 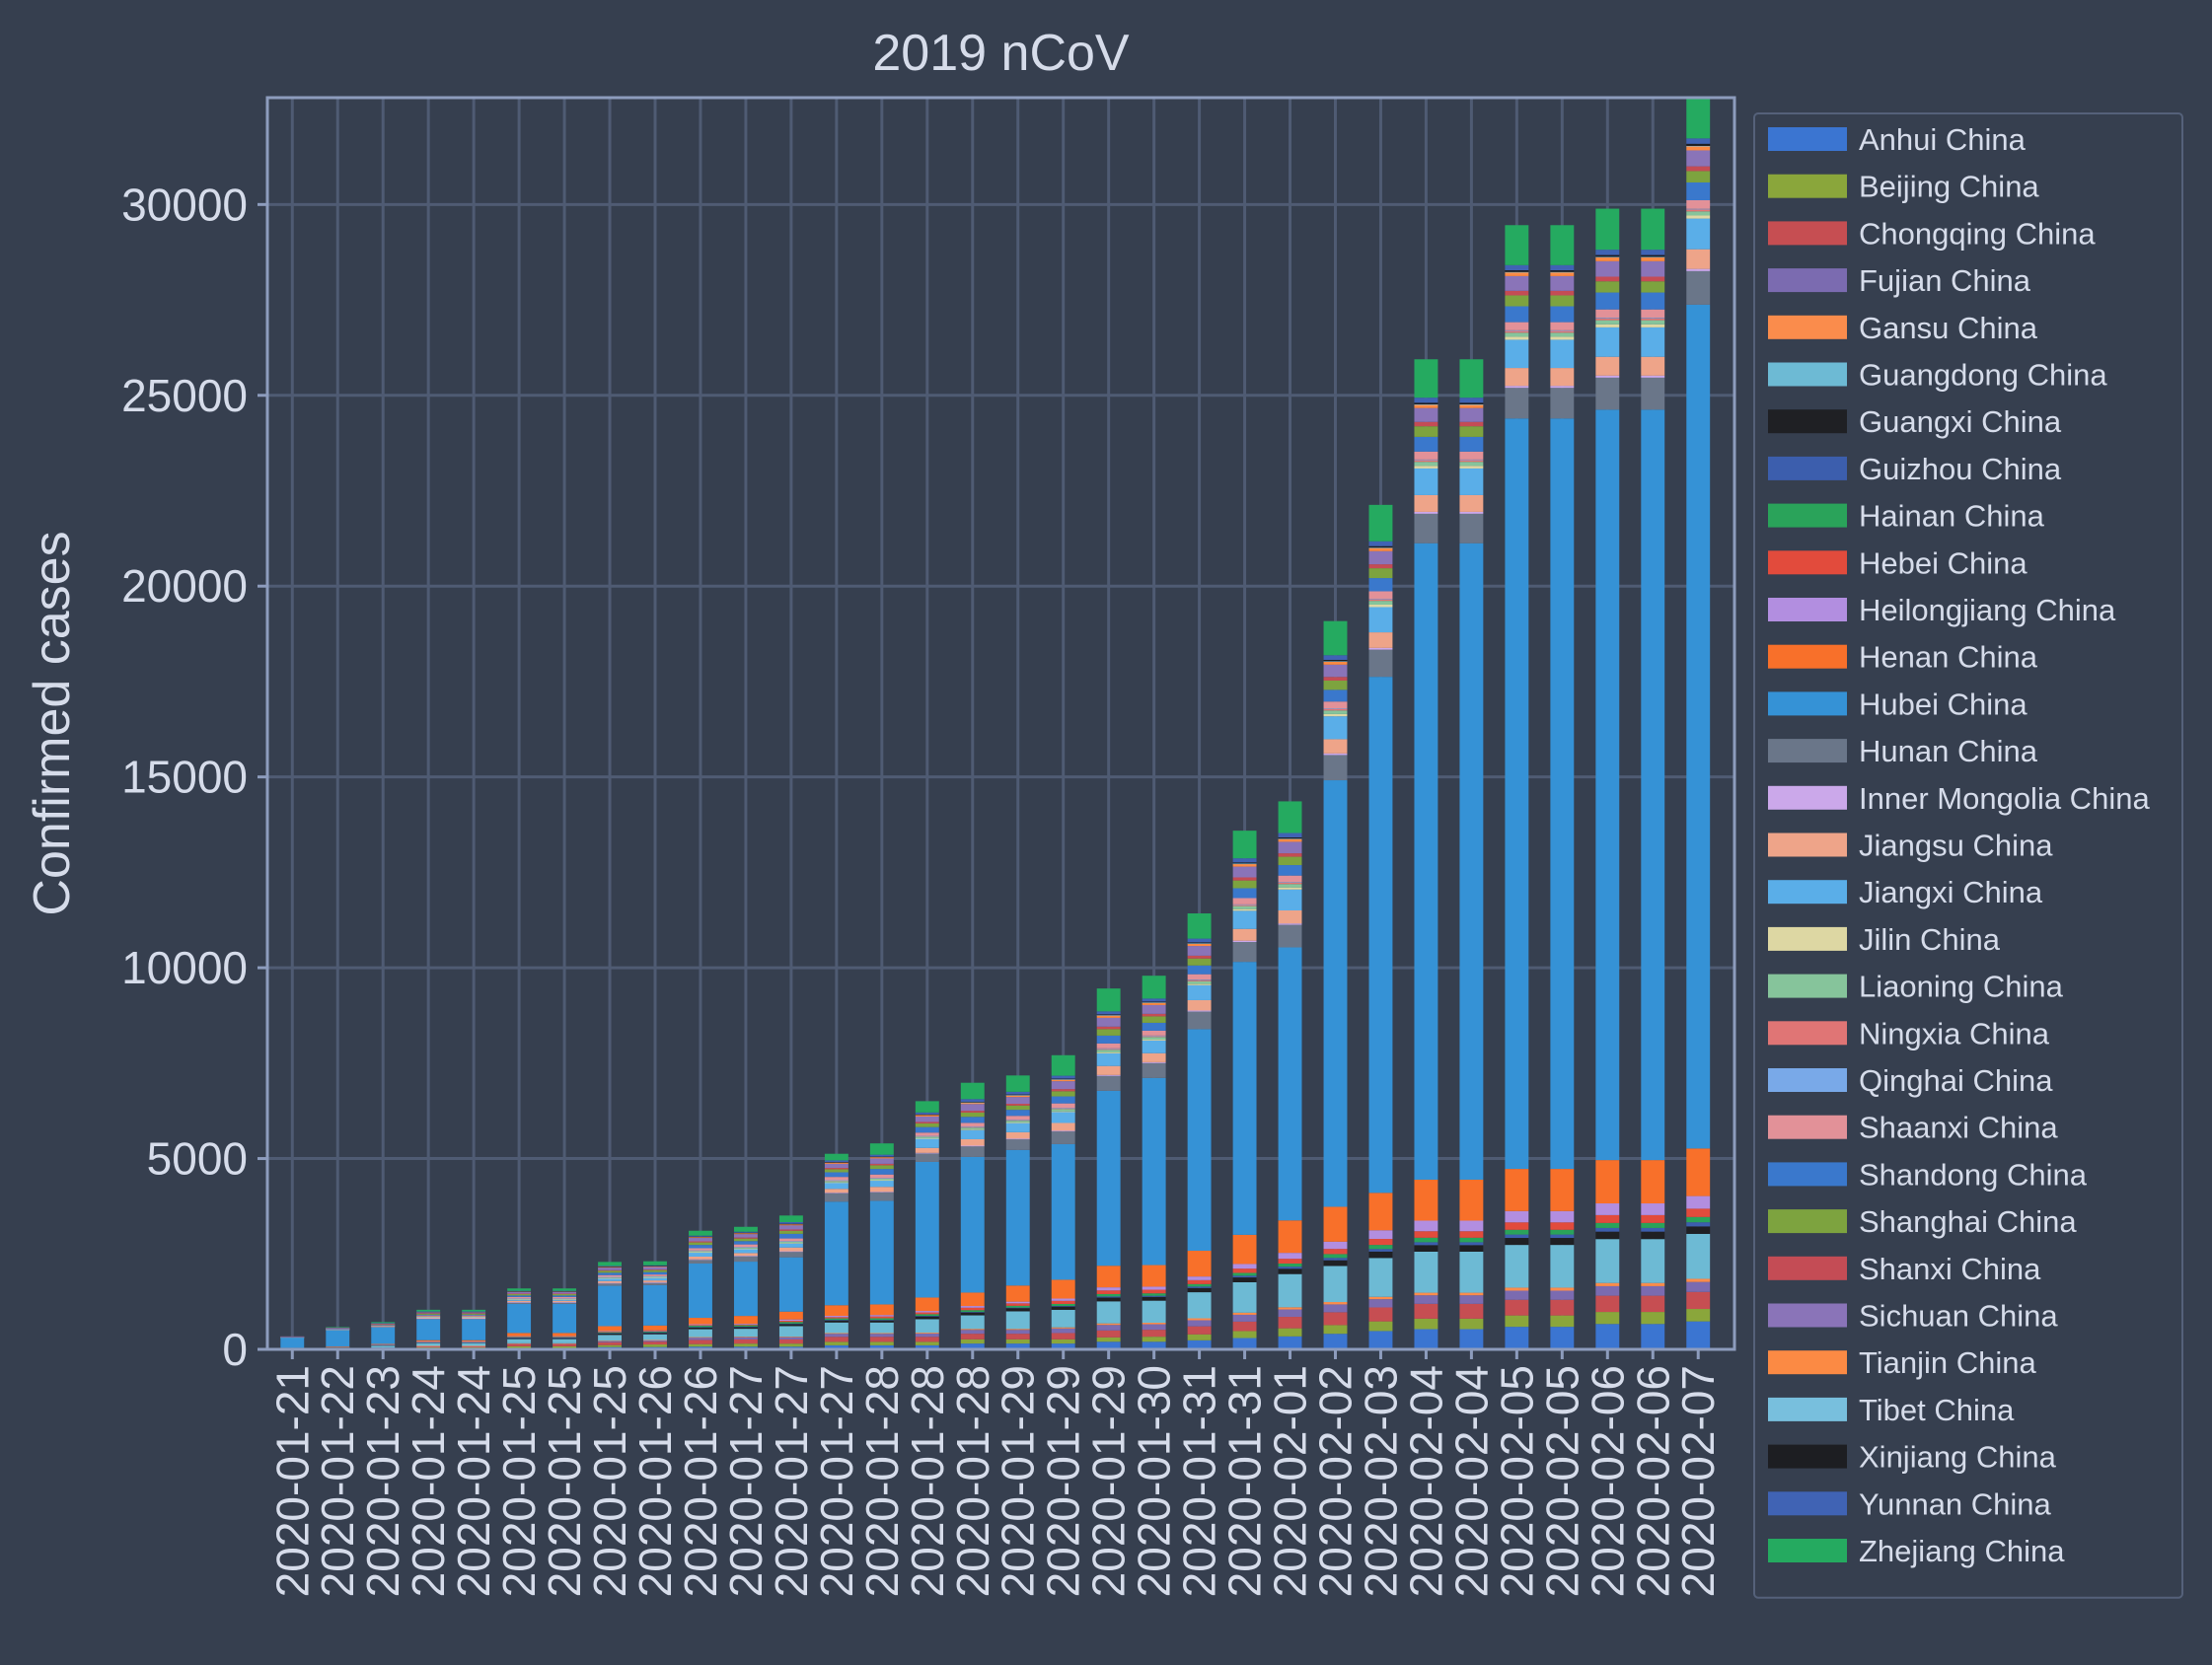 I want to click on legend-label: Shanxi China, so click(x=1950, y=1269).